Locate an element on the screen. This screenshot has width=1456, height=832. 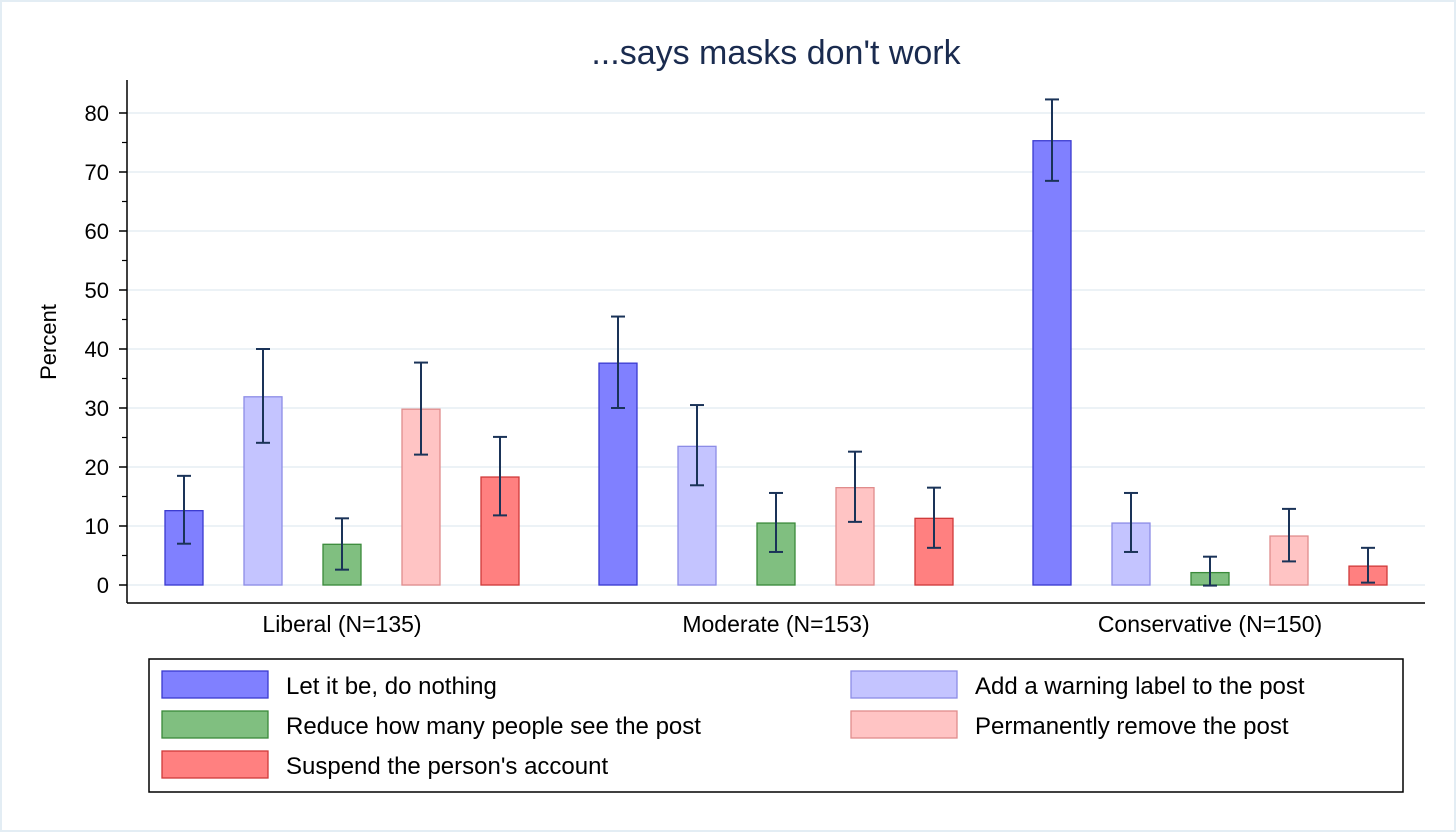
legend-box is located at coordinates (776, 725).